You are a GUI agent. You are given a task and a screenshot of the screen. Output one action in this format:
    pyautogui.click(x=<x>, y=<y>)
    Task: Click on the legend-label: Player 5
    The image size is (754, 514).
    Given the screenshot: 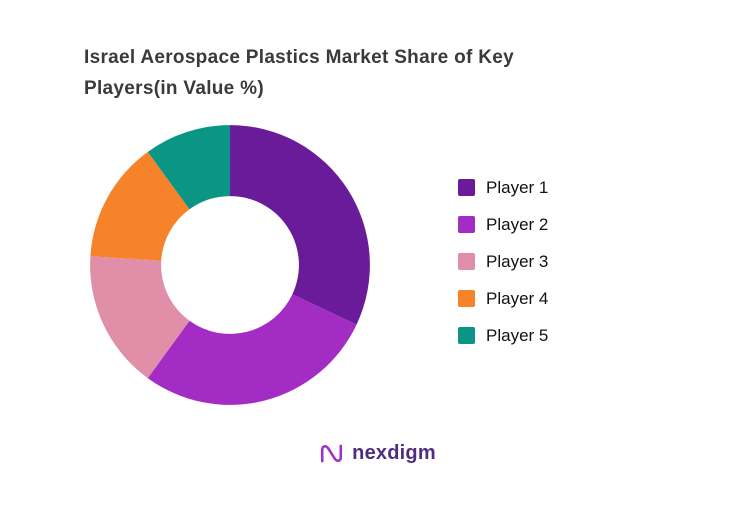 What is the action you would take?
    pyautogui.click(x=517, y=335)
    